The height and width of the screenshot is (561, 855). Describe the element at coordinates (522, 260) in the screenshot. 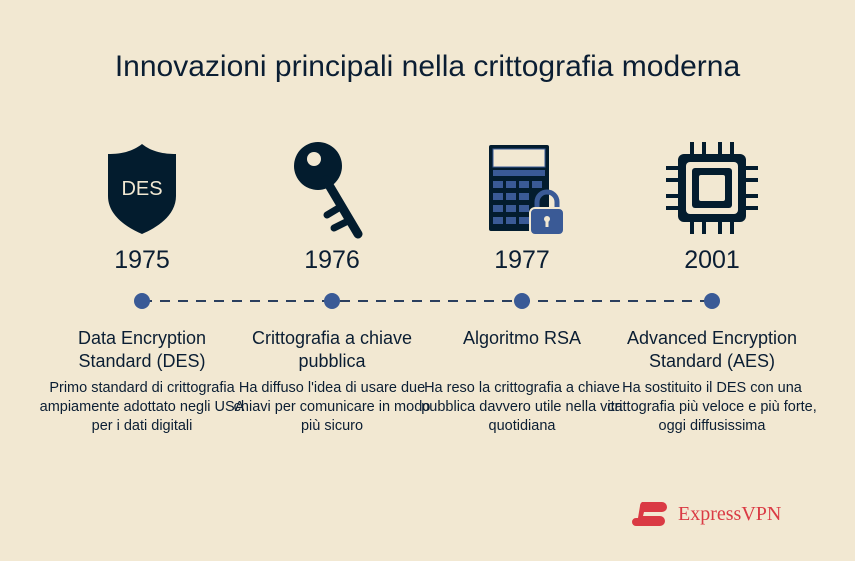

I see `year: 1977` at that location.